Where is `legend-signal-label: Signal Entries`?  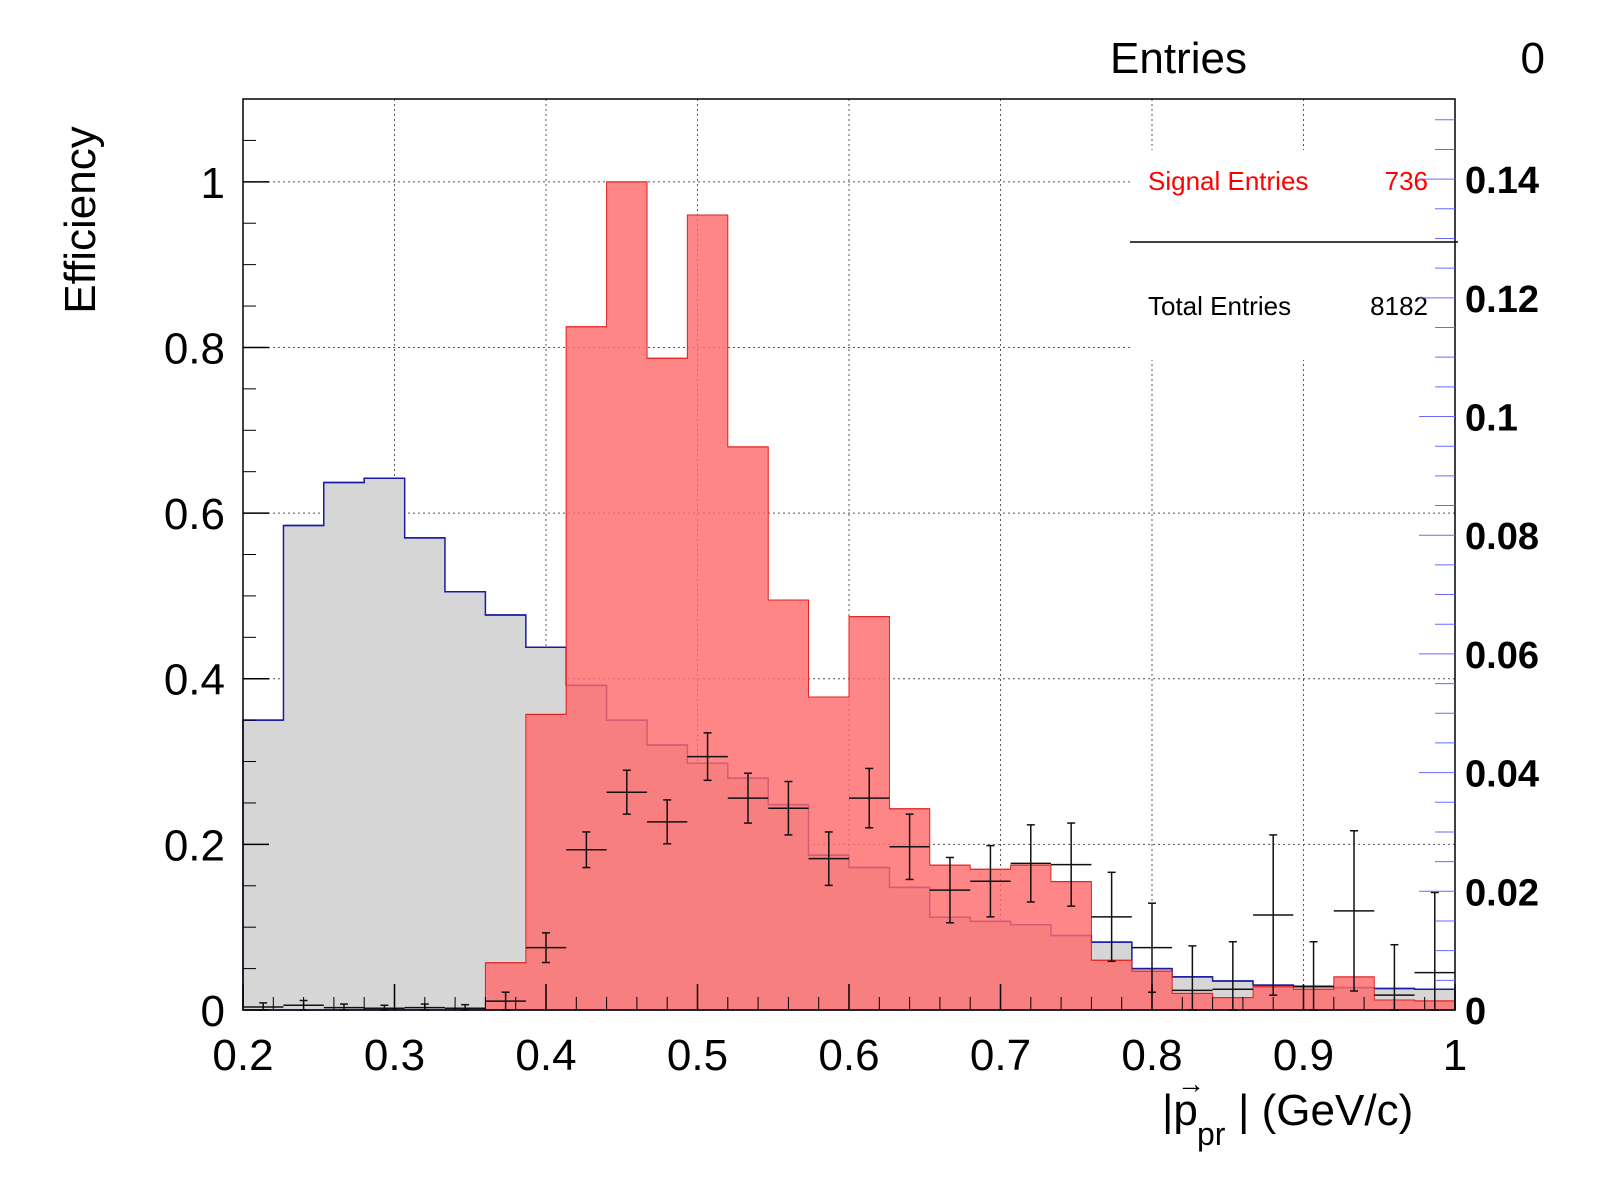 legend-signal-label: Signal Entries is located at coordinates (1228, 181).